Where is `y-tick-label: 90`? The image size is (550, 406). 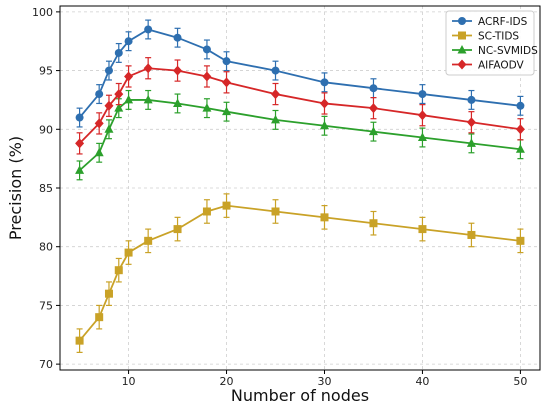
y-tick-label: 90 is located at coordinates (46, 129).